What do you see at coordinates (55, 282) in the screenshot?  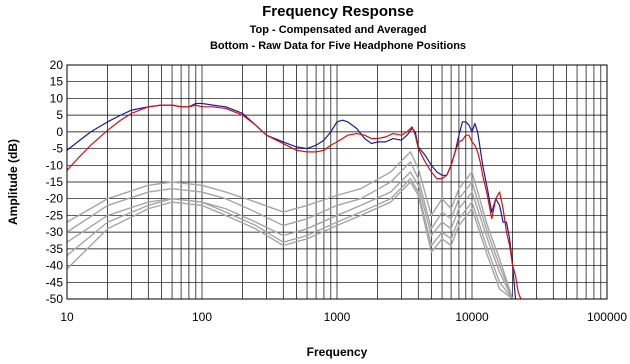 I see `y-tick-label: -45` at bounding box center [55, 282].